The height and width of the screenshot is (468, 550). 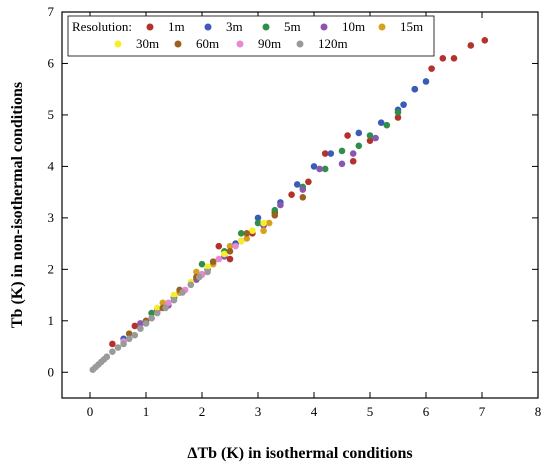 What do you see at coordinates (234, 26) in the screenshot?
I see `legend-label: 3m` at bounding box center [234, 26].